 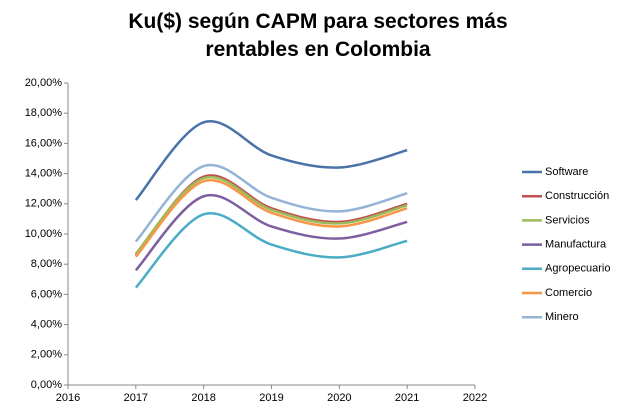 I want to click on legend-label: Construcción, so click(x=577, y=196).